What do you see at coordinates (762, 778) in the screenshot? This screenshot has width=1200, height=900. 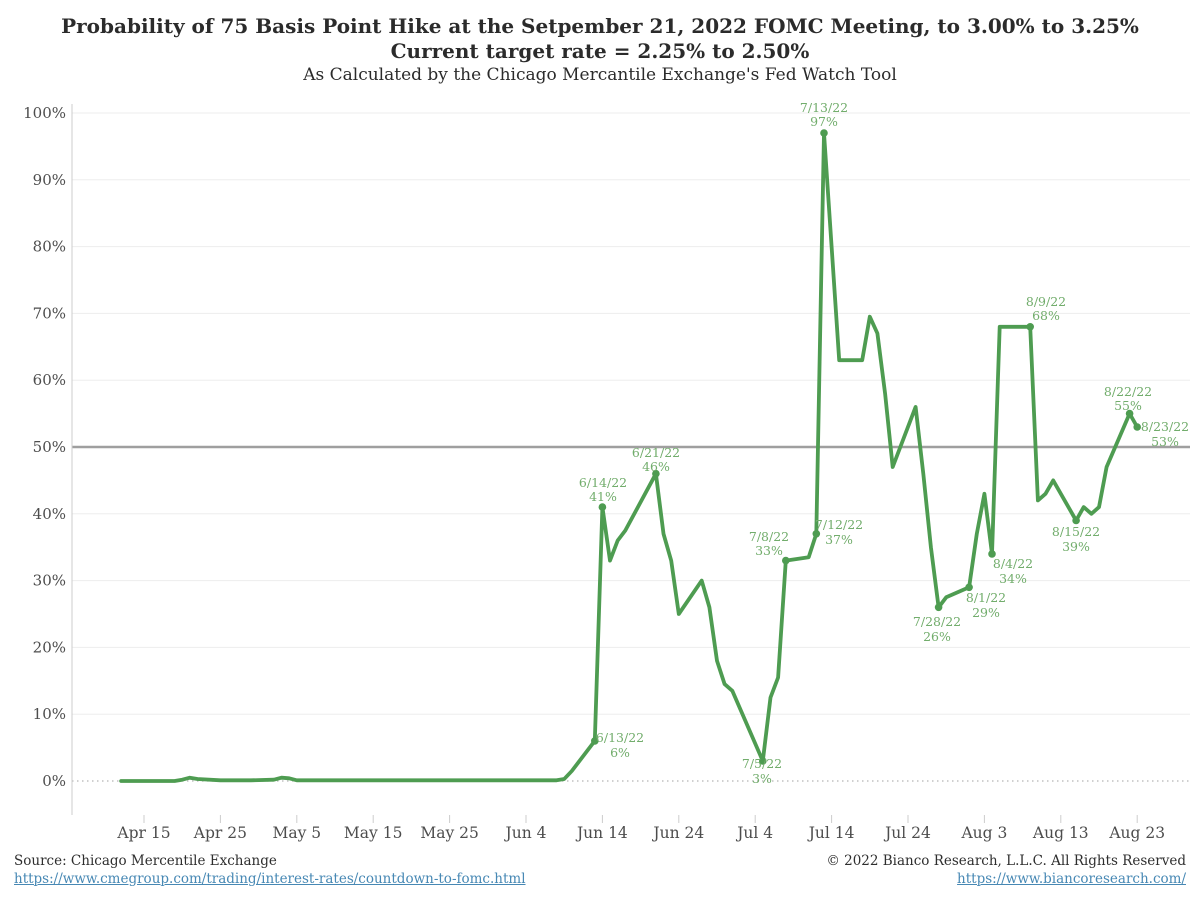 I see `annotation-value: 3%` at bounding box center [762, 778].